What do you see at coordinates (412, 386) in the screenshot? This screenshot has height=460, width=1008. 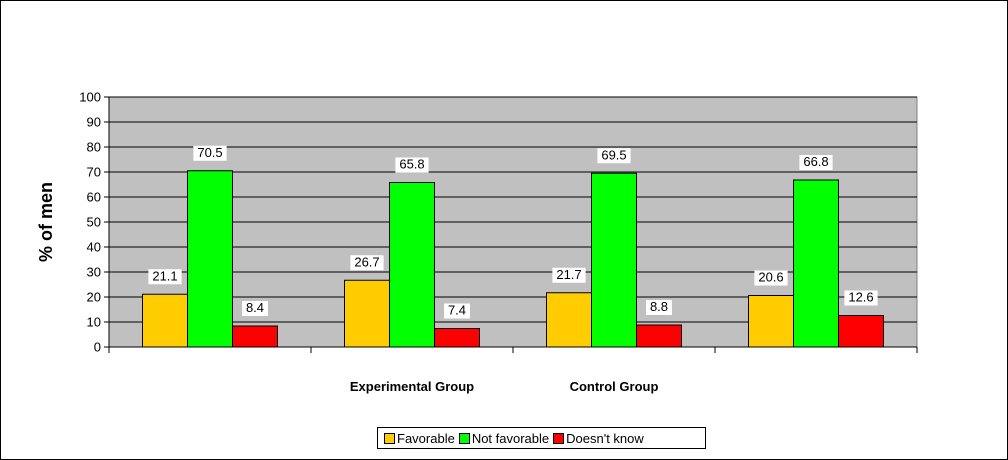 I see `x-category-label: Experimental Group` at bounding box center [412, 386].